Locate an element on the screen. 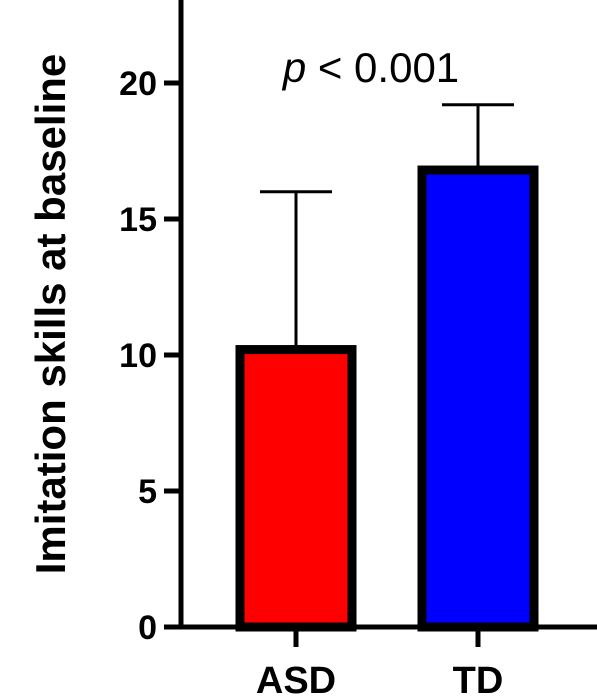 This screenshot has height=700, width=597. bar-asd is located at coordinates (296, 488).